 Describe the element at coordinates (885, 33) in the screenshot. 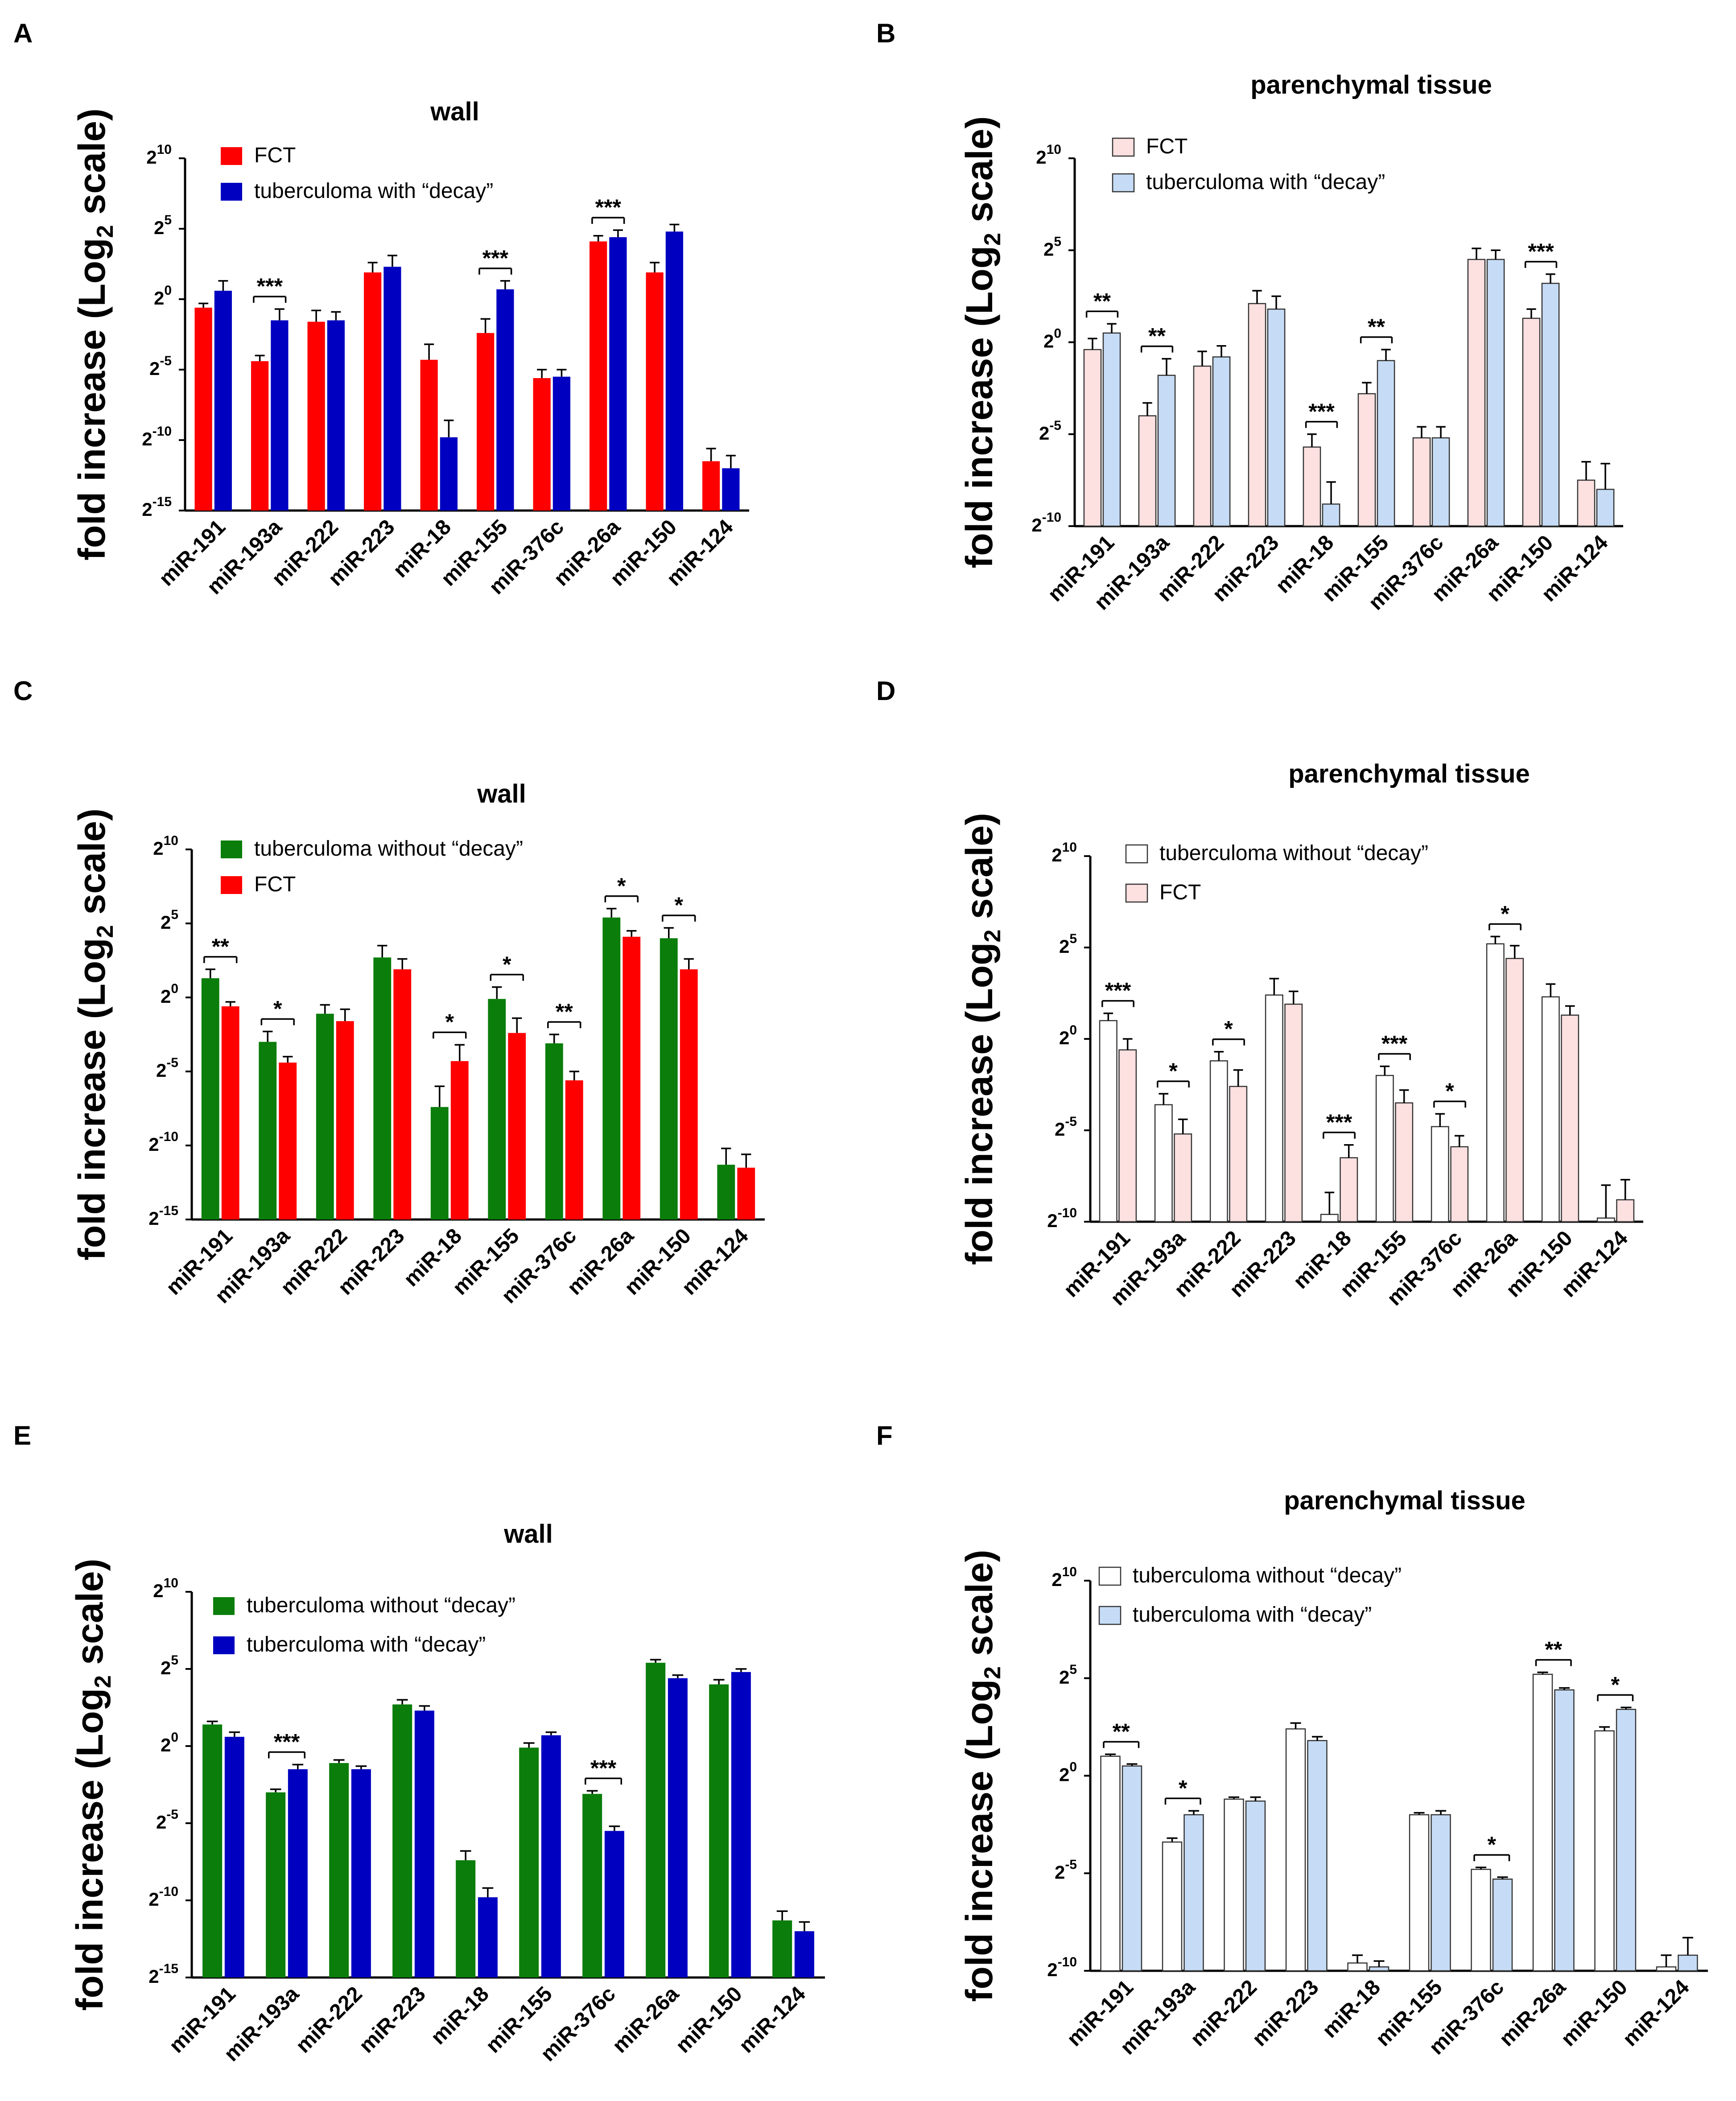

I see `panel-letter: B` at that location.